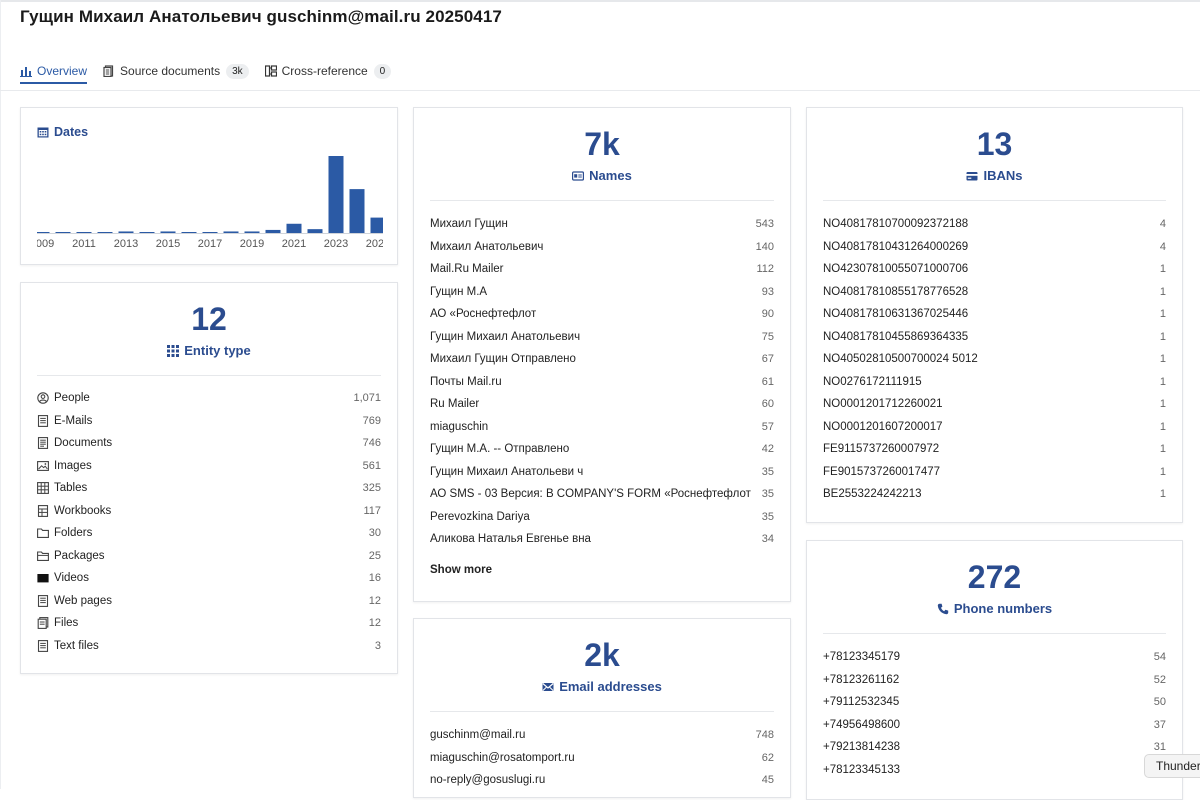  I want to click on phone-row: +79213814238 31, so click(994, 747).